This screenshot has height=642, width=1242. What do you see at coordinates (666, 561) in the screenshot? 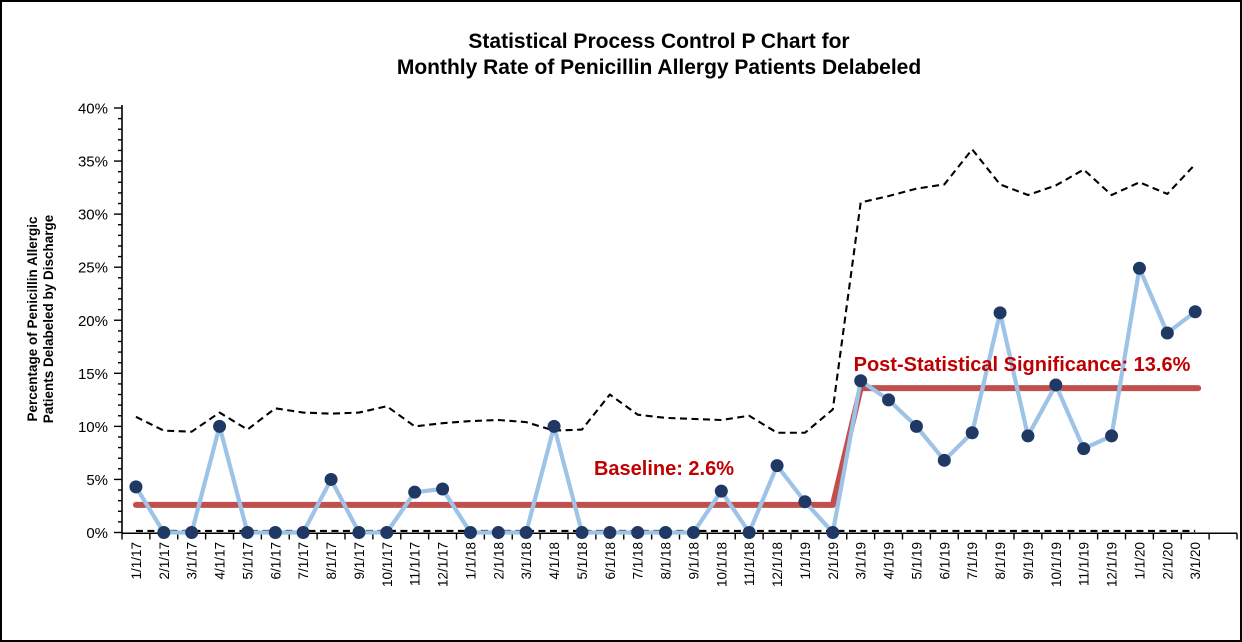
I see `x-tick-label: 8/1/18` at bounding box center [666, 561].